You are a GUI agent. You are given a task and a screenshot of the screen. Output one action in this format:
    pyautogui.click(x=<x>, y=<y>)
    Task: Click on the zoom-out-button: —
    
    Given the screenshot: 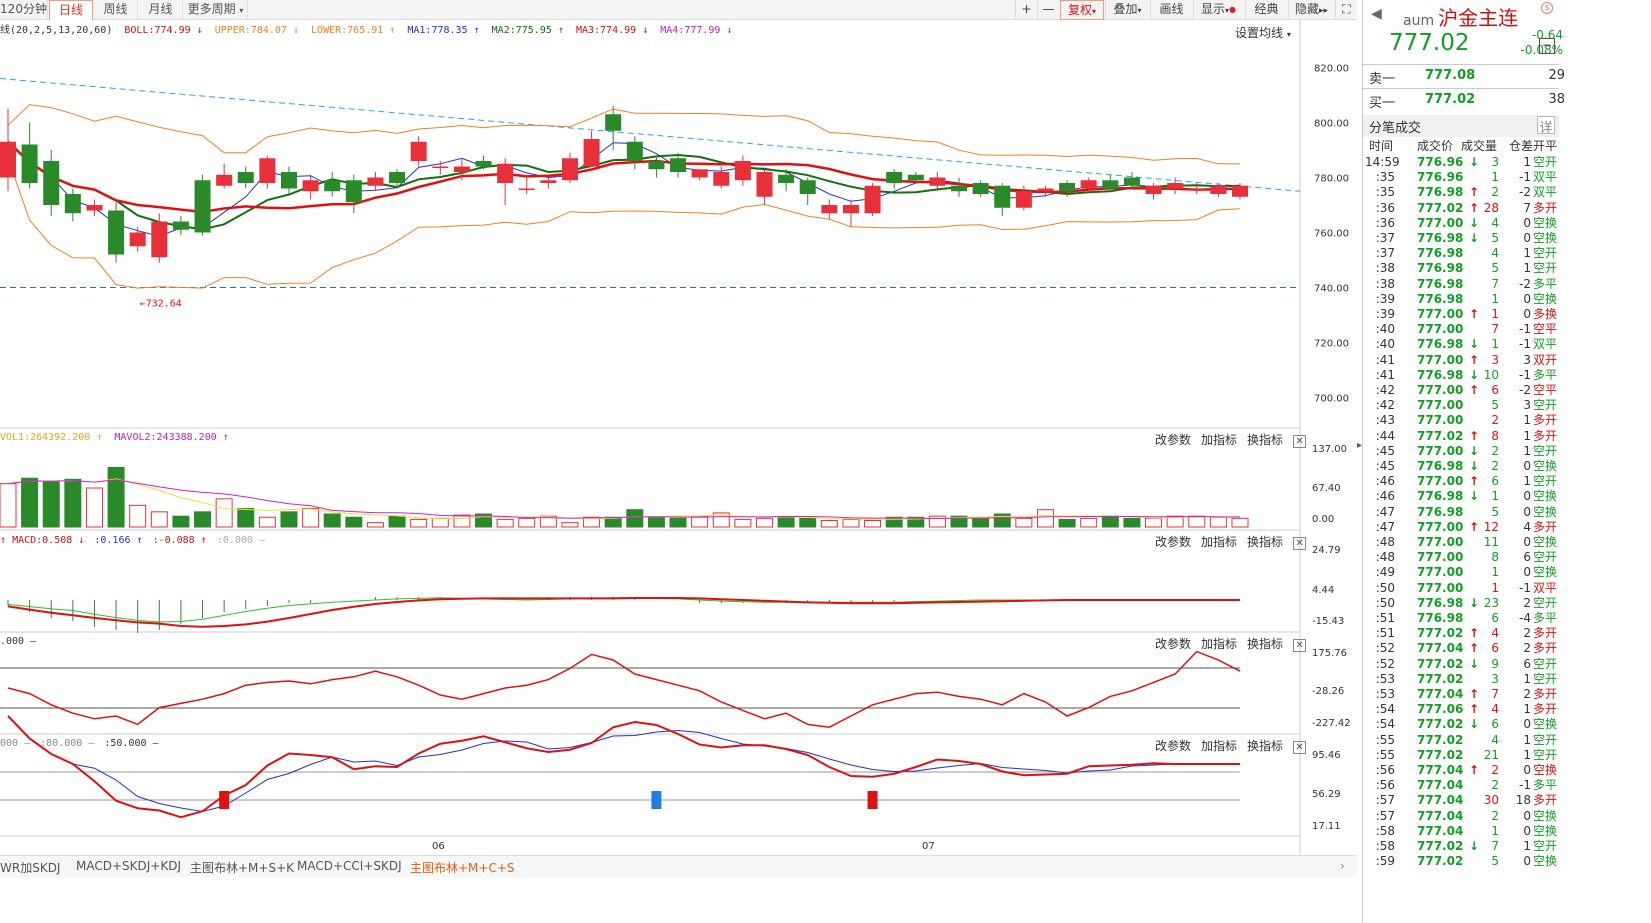 What is the action you would take?
    pyautogui.click(x=1048, y=10)
    